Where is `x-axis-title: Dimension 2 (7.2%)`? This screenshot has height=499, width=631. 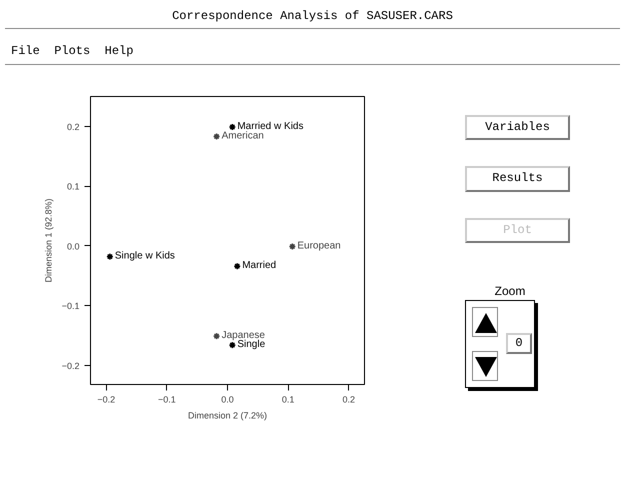
x-axis-title: Dimension 2 (7.2%) is located at coordinates (228, 415).